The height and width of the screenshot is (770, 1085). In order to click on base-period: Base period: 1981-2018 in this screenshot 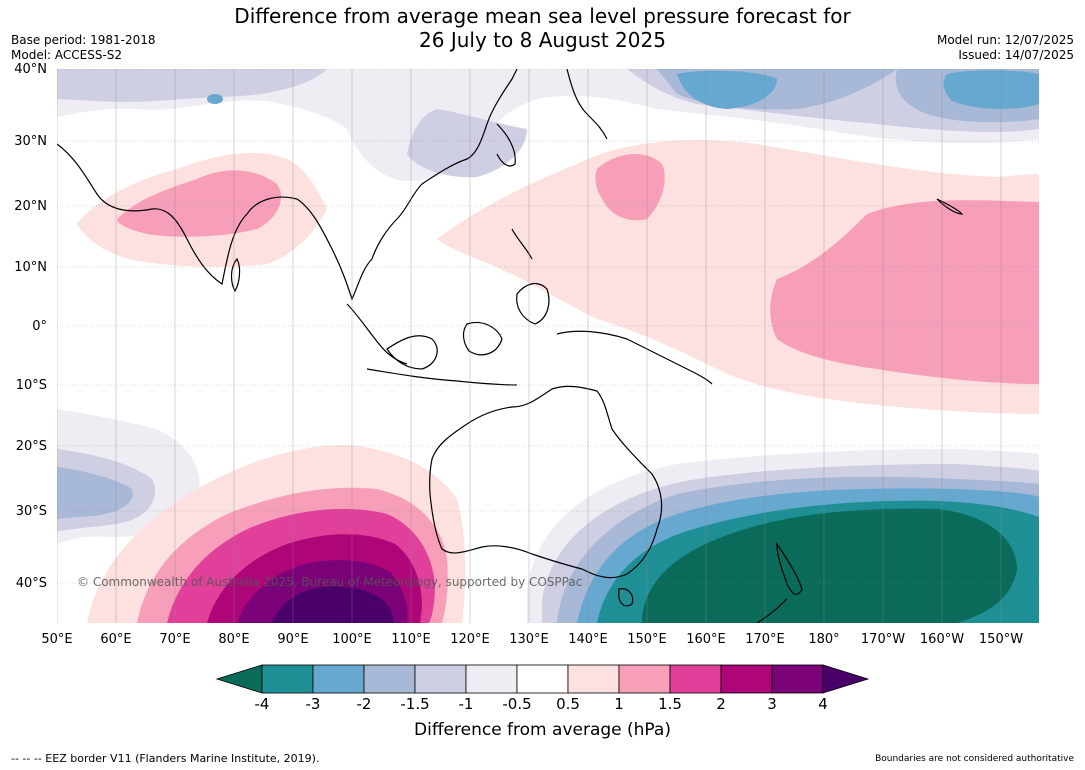, I will do `click(83, 40)`.